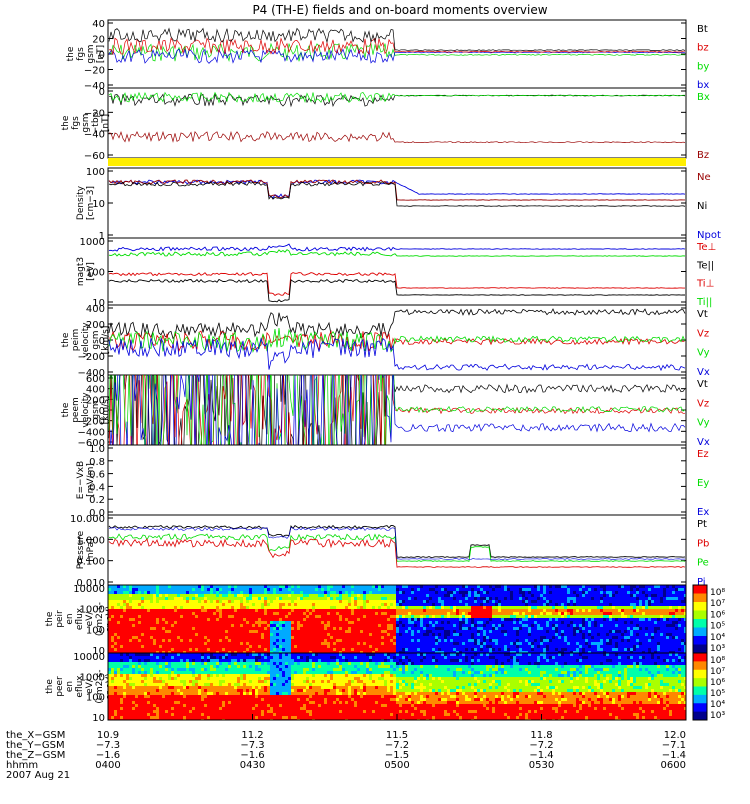 The image size is (750, 804). I want to click on y-axis-label: peim, so click(76, 340).